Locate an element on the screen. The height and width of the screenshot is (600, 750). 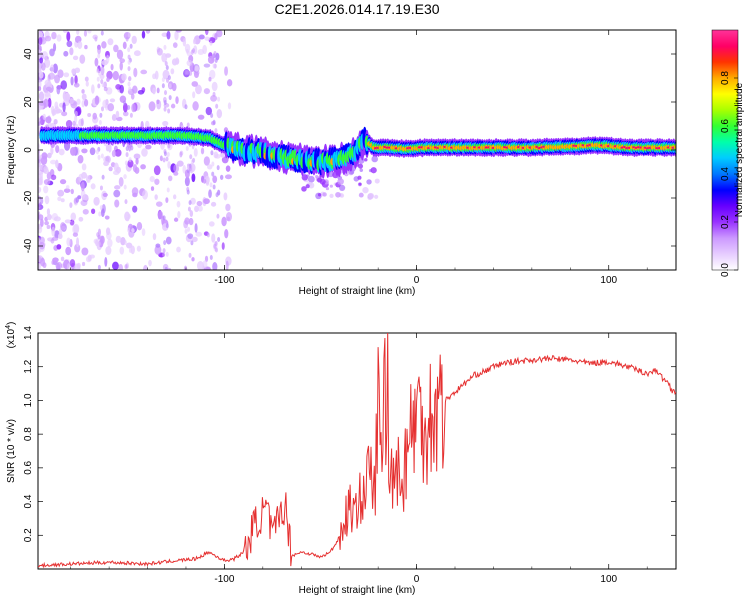
colorbar-tick-label: 0.0 is located at coordinates (725, 270).